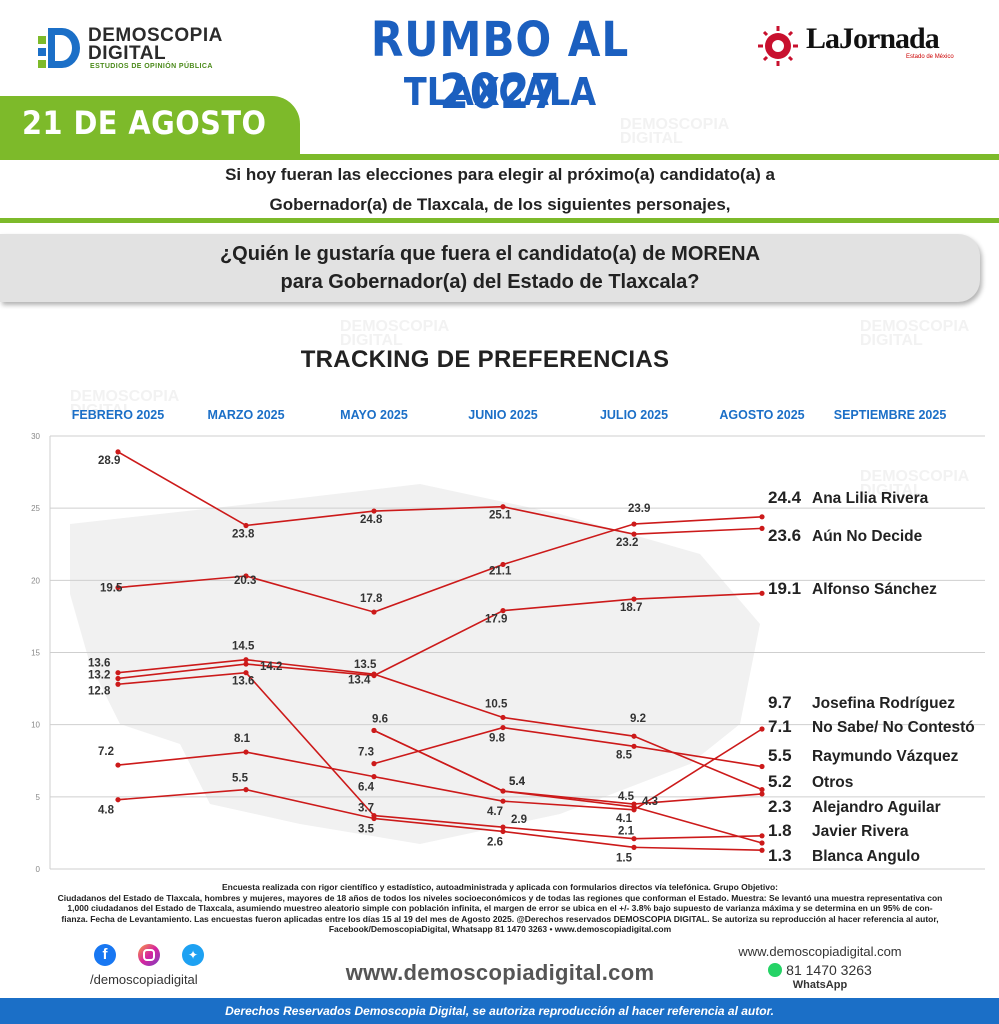 The image size is (999, 1024). Describe the element at coordinates (366, 788) in the screenshot. I see `data-label: 6.4` at that location.